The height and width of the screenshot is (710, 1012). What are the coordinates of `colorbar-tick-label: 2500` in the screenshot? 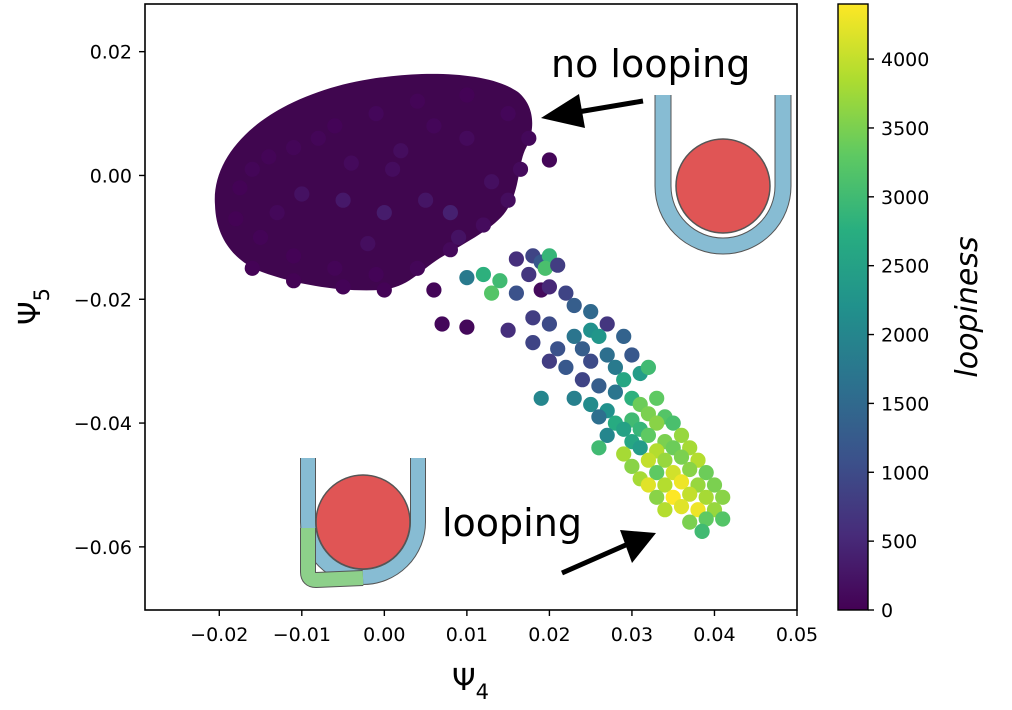 It's located at (905, 267).